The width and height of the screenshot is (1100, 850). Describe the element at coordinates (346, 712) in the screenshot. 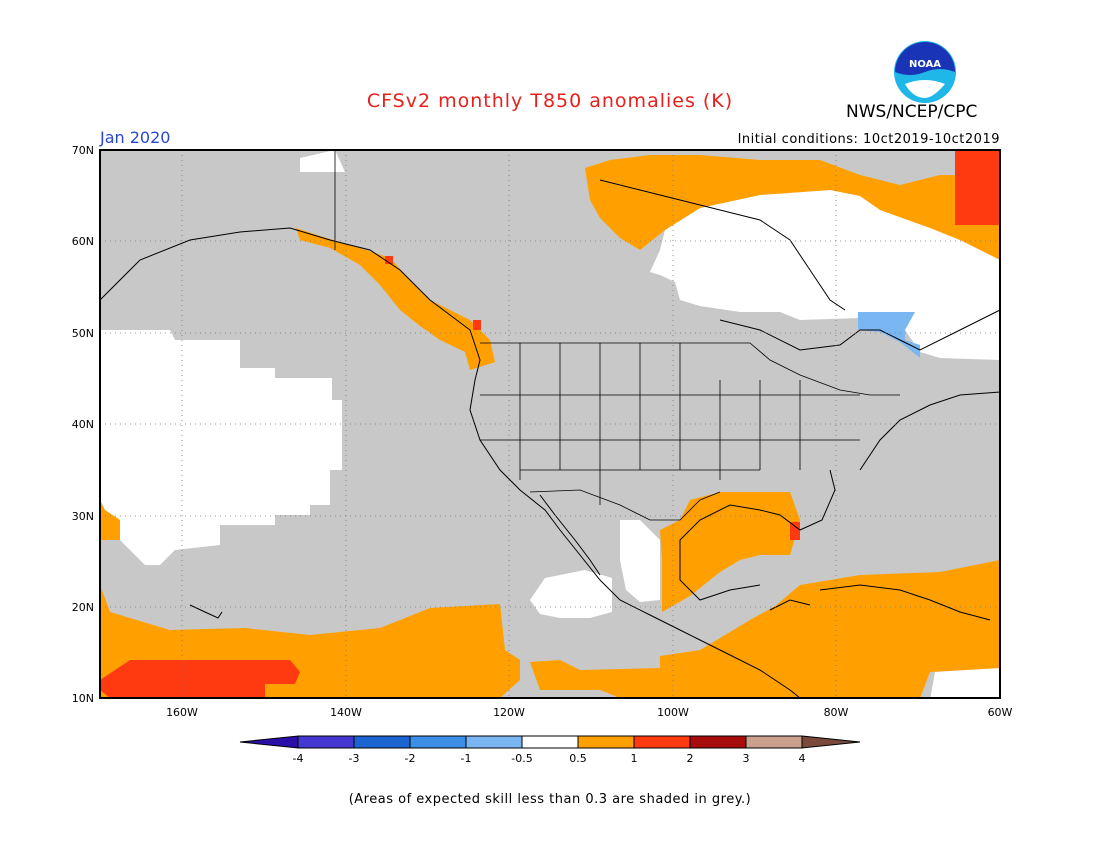

I see `lon-label: 140W` at that location.